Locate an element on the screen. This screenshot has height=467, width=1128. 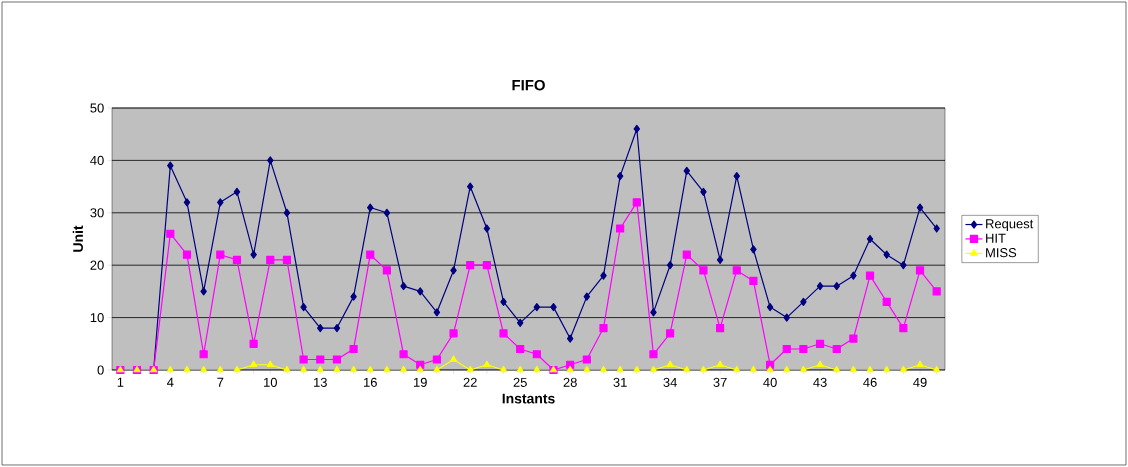
x-tick-label: 46 is located at coordinates (870, 382).